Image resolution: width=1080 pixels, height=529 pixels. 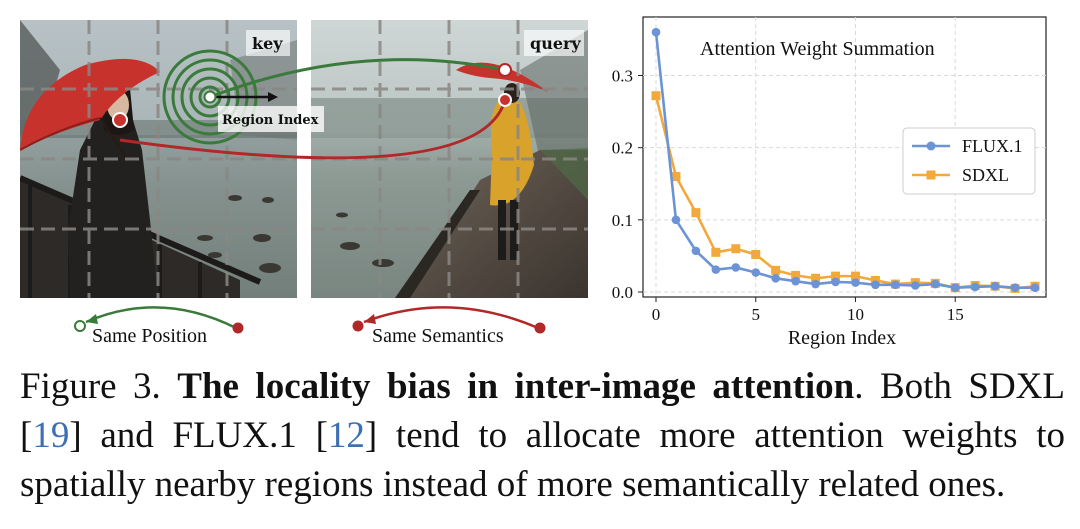 What do you see at coordinates (149, 336) in the screenshot?
I see `same-position-label: Same Position` at bounding box center [149, 336].